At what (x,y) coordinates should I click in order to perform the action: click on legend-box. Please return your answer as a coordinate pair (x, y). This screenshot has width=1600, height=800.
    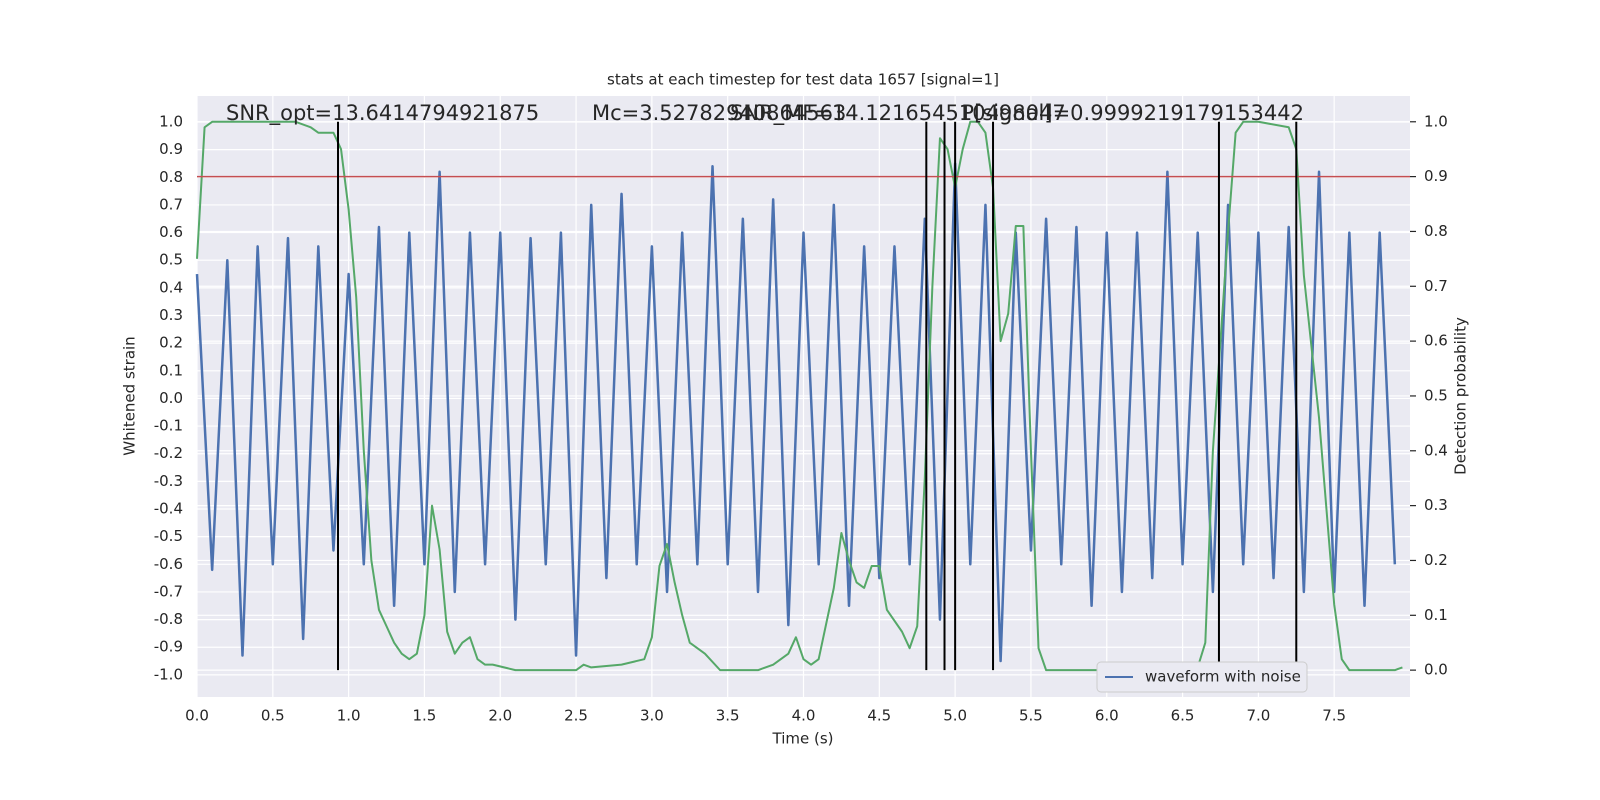
    Looking at the image, I should click on (1202, 677).